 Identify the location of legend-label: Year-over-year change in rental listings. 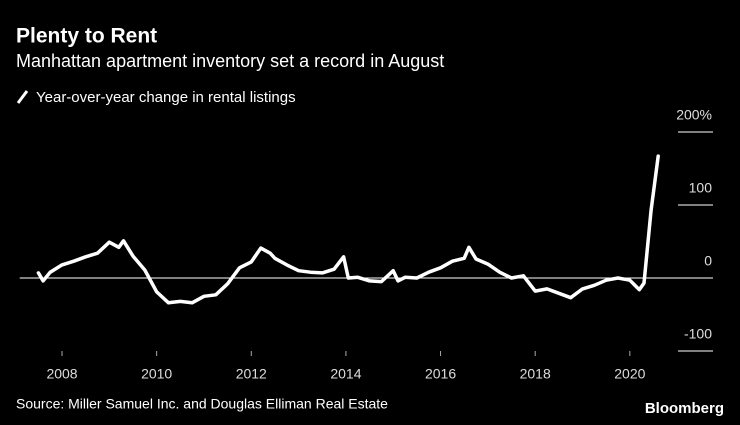
(166, 97).